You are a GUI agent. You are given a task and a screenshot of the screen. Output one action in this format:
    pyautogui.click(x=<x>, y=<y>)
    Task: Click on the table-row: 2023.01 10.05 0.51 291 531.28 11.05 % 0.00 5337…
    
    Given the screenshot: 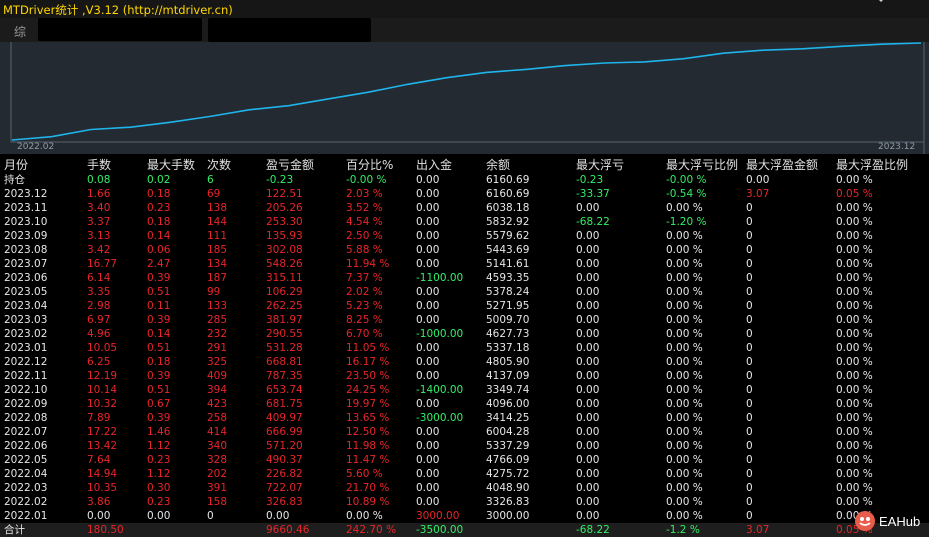 What is the action you would take?
    pyautogui.click(x=464, y=348)
    